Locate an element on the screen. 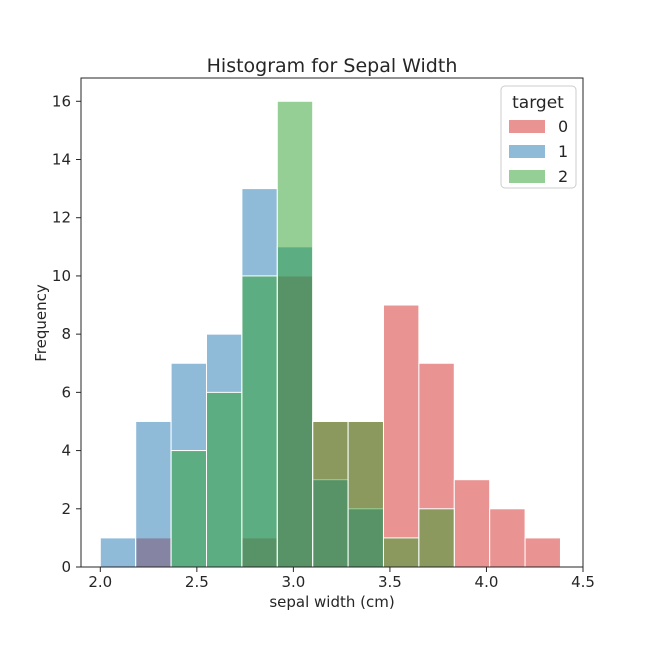 The height and width of the screenshot is (652, 648). legend-label-1: 1 is located at coordinates (563, 151).